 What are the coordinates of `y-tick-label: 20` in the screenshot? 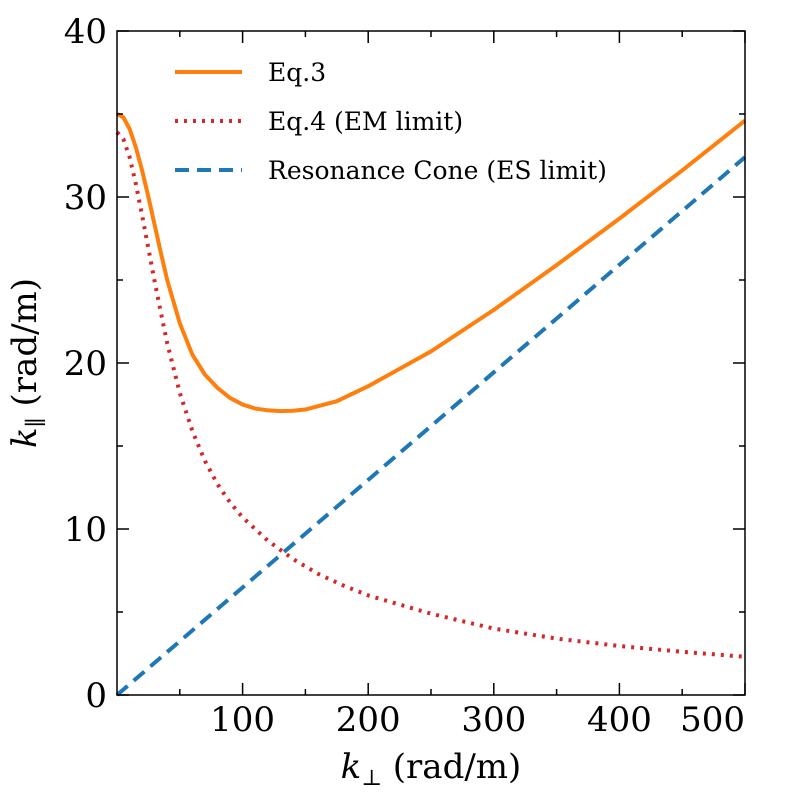 It's located at (85, 364).